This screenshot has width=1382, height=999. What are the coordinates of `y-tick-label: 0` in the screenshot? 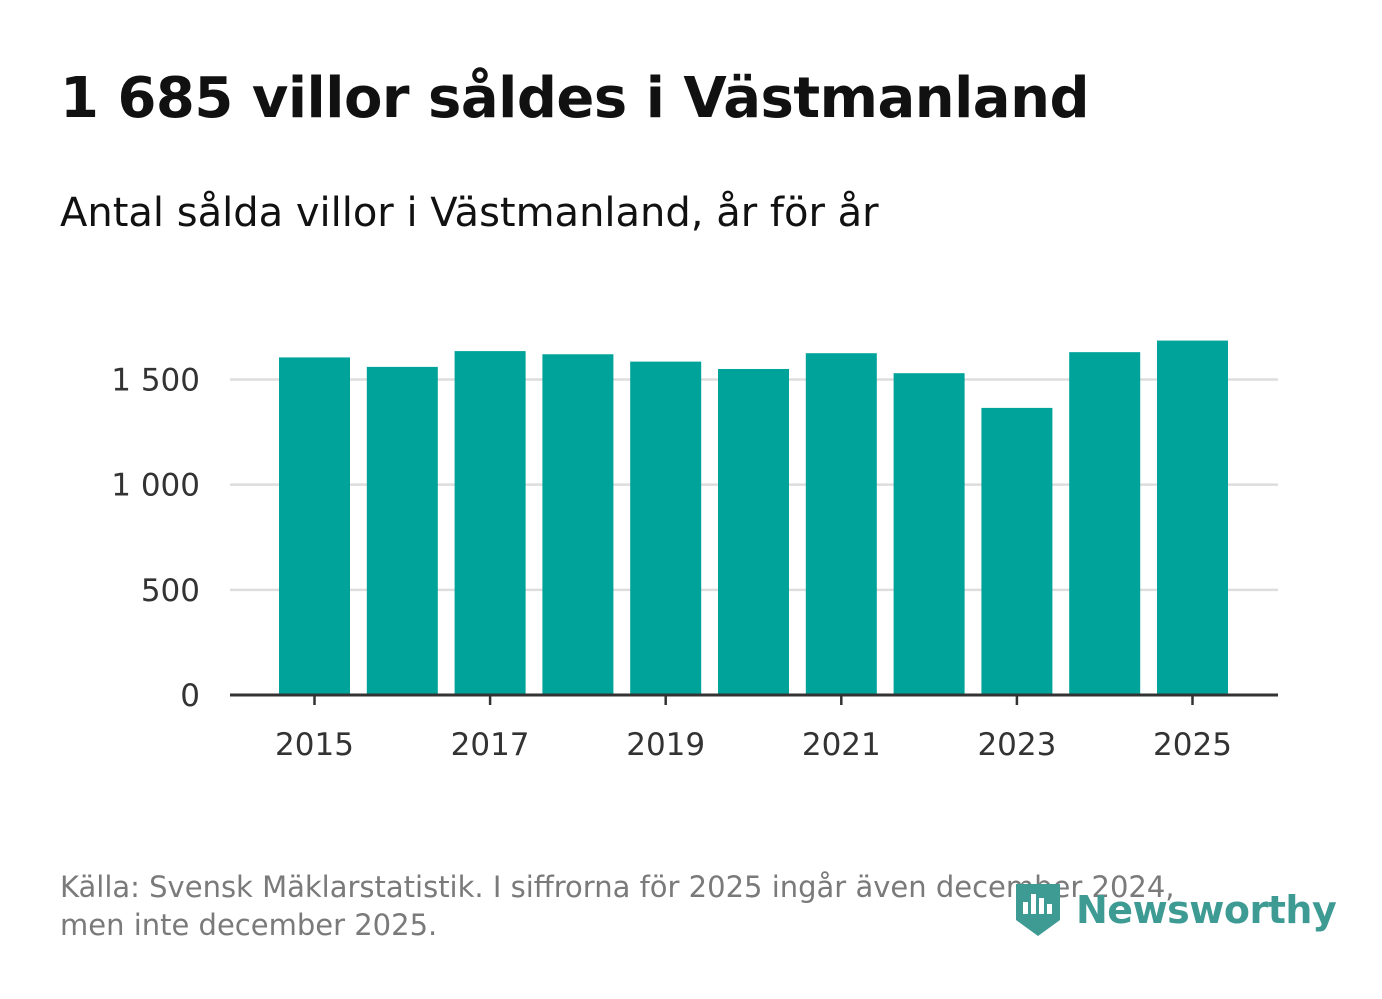 It's located at (190, 696).